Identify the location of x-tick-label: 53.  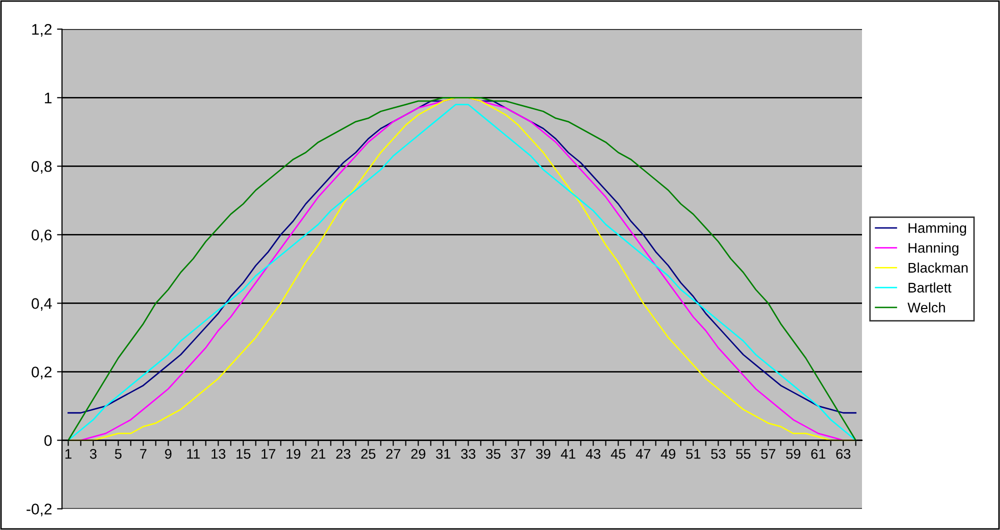
(718, 453).